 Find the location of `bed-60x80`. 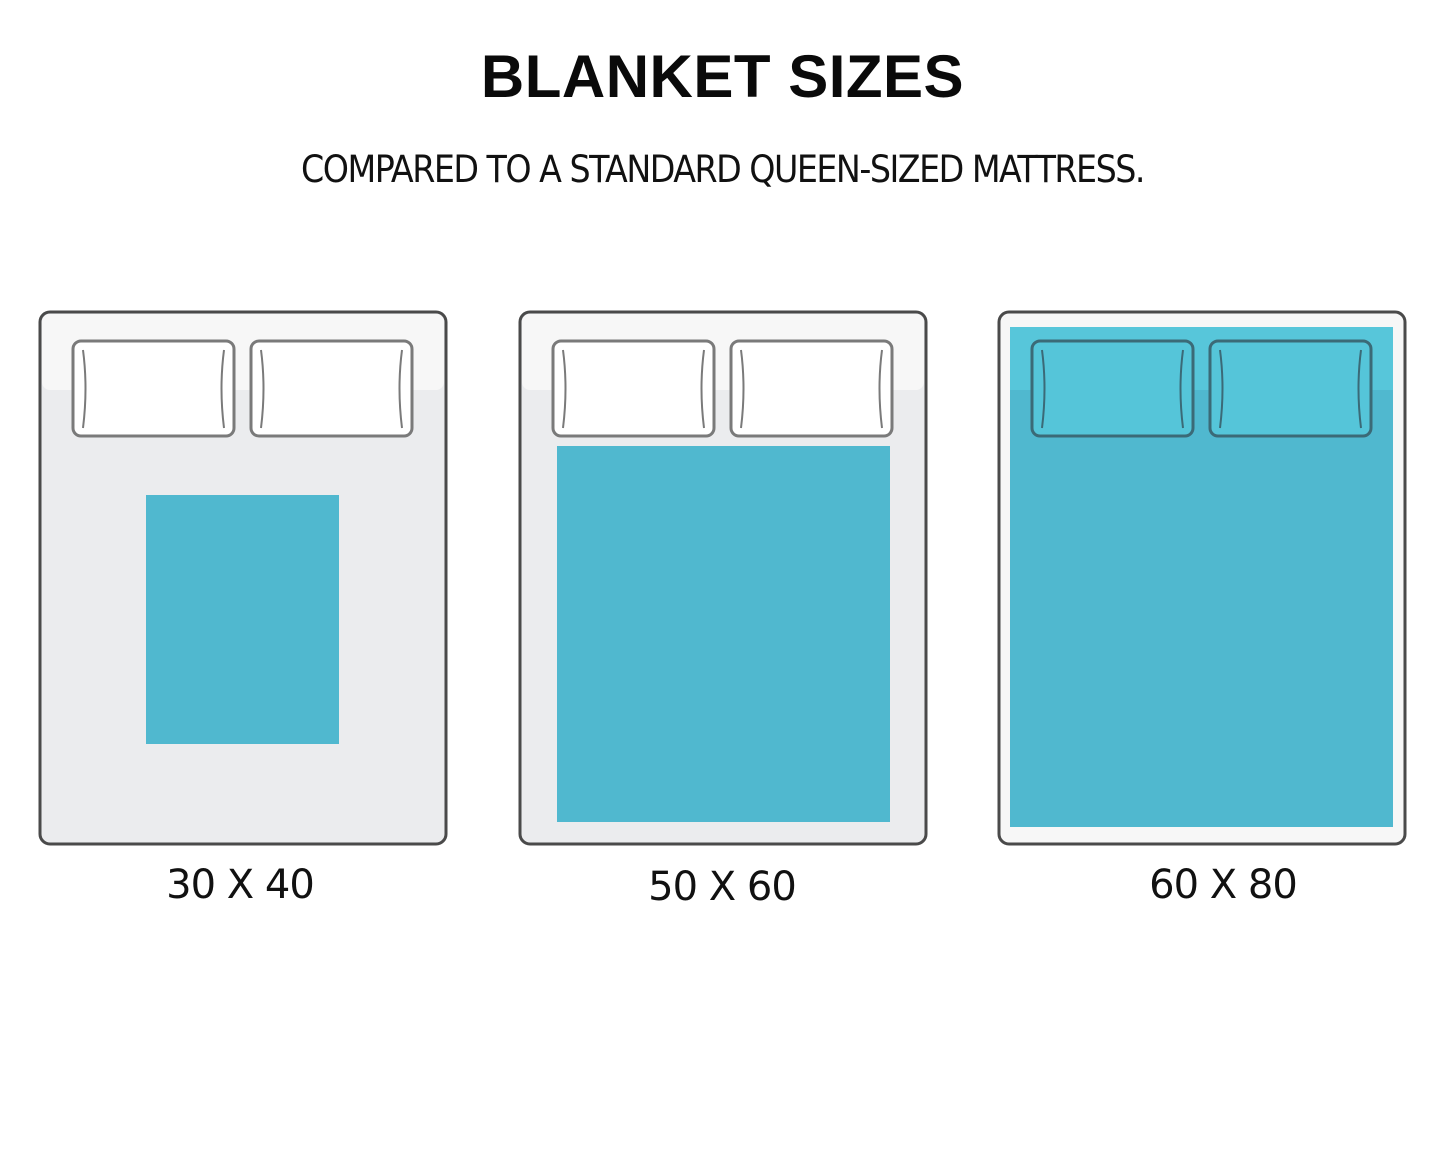

bed-60x80 is located at coordinates (1202, 578).